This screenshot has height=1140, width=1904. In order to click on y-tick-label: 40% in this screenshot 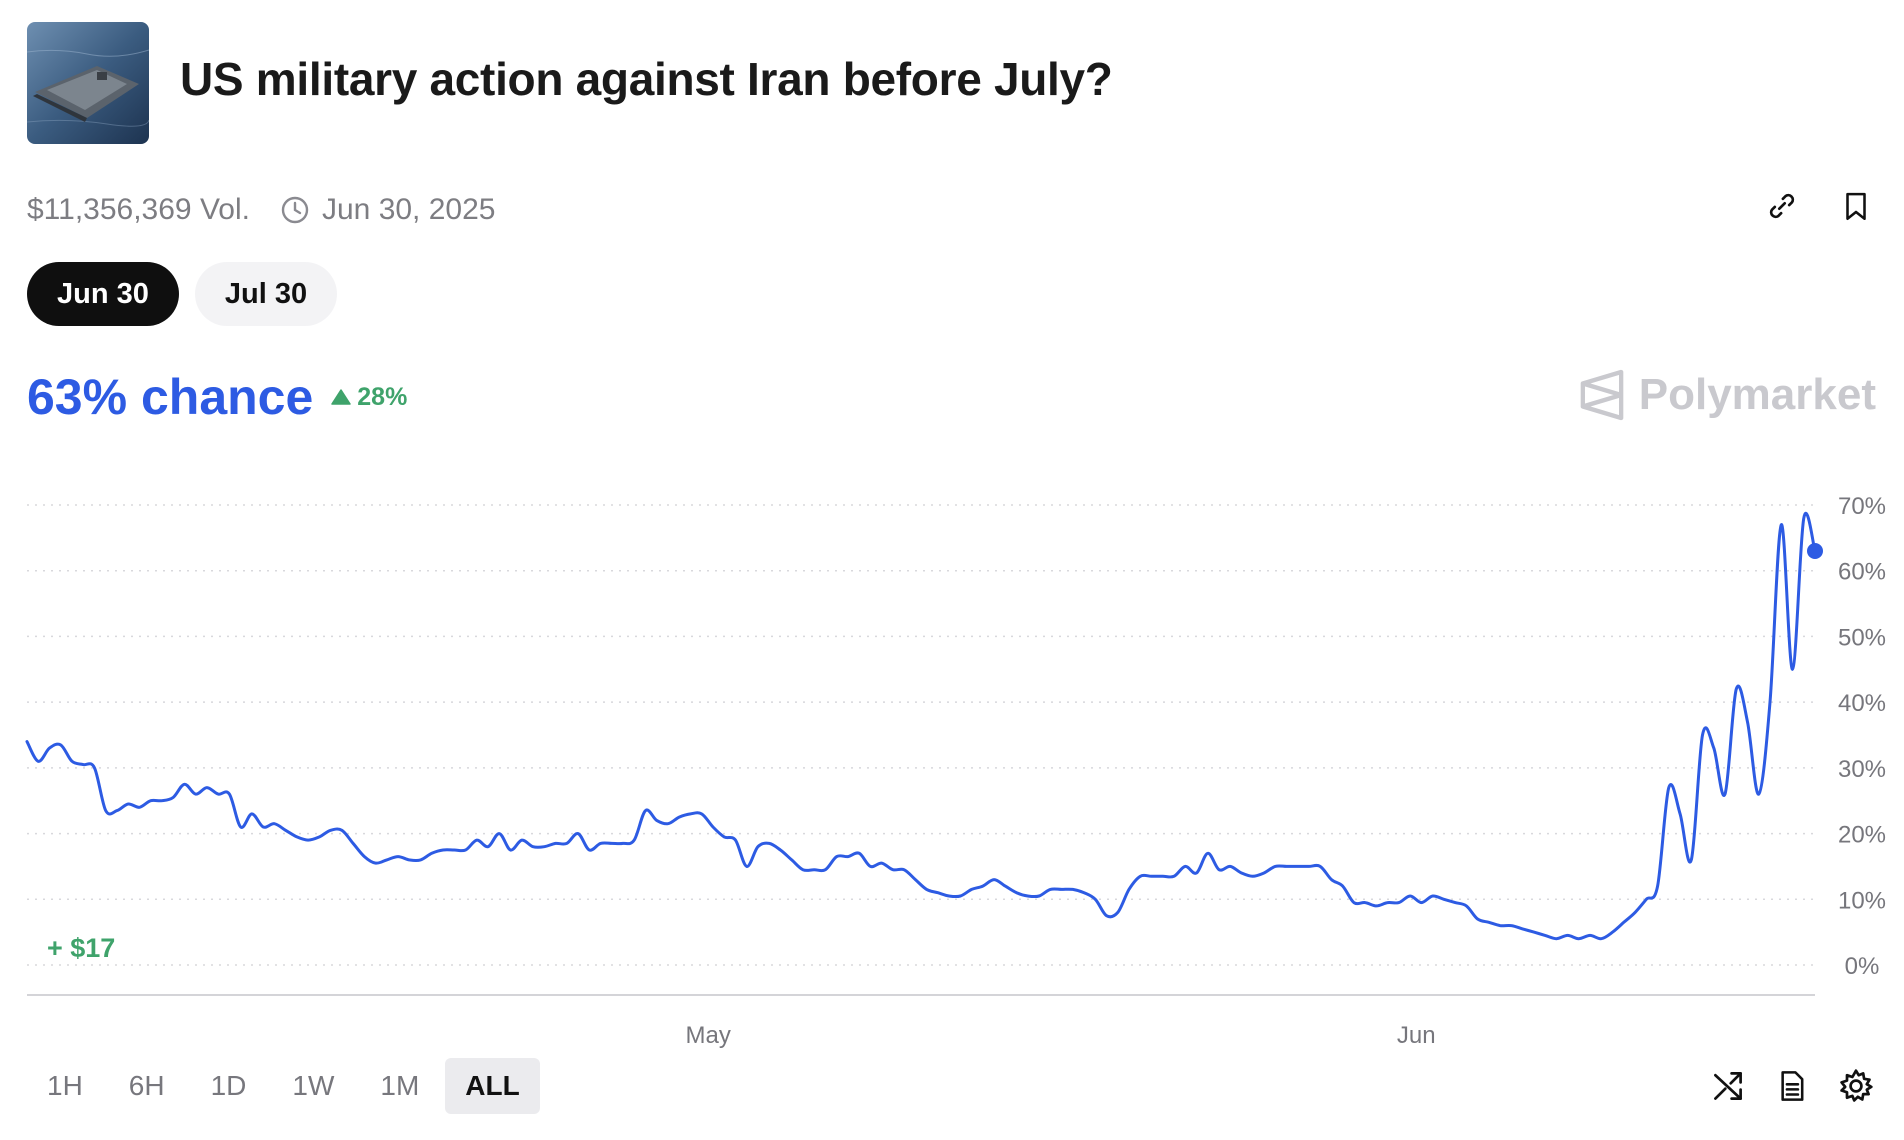, I will do `click(1862, 703)`.